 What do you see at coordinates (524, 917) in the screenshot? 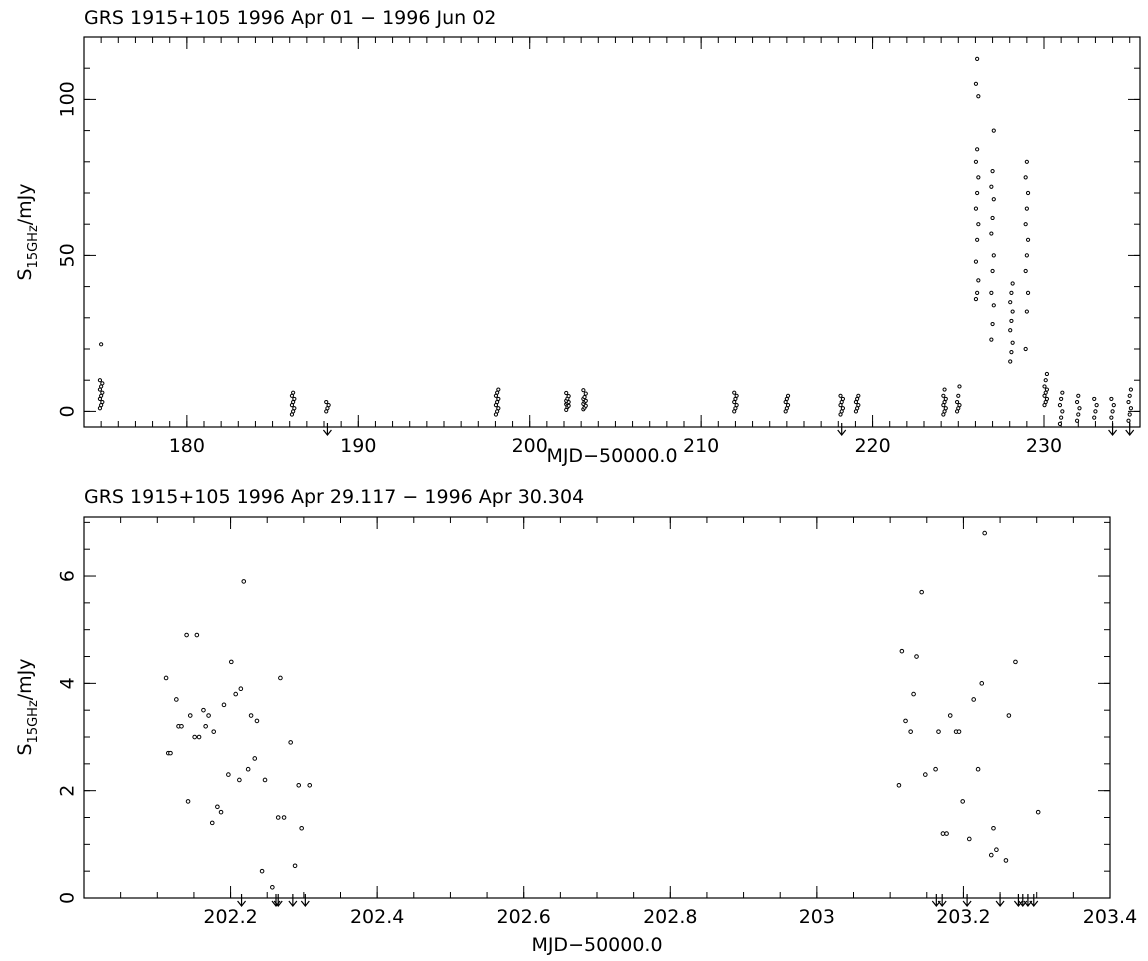
I see `panel-bottom-x-tick-label: 202.6` at bounding box center [524, 917].